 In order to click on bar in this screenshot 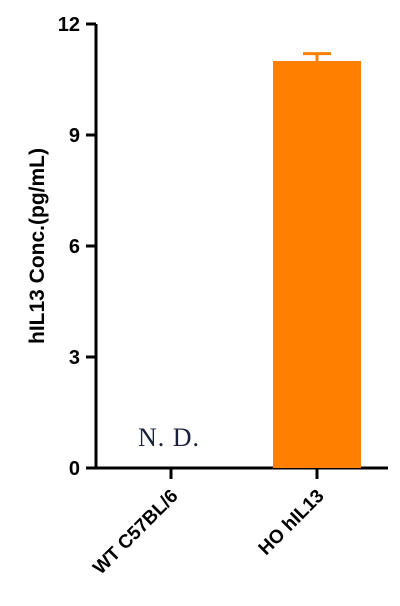, I will do `click(317, 264)`.